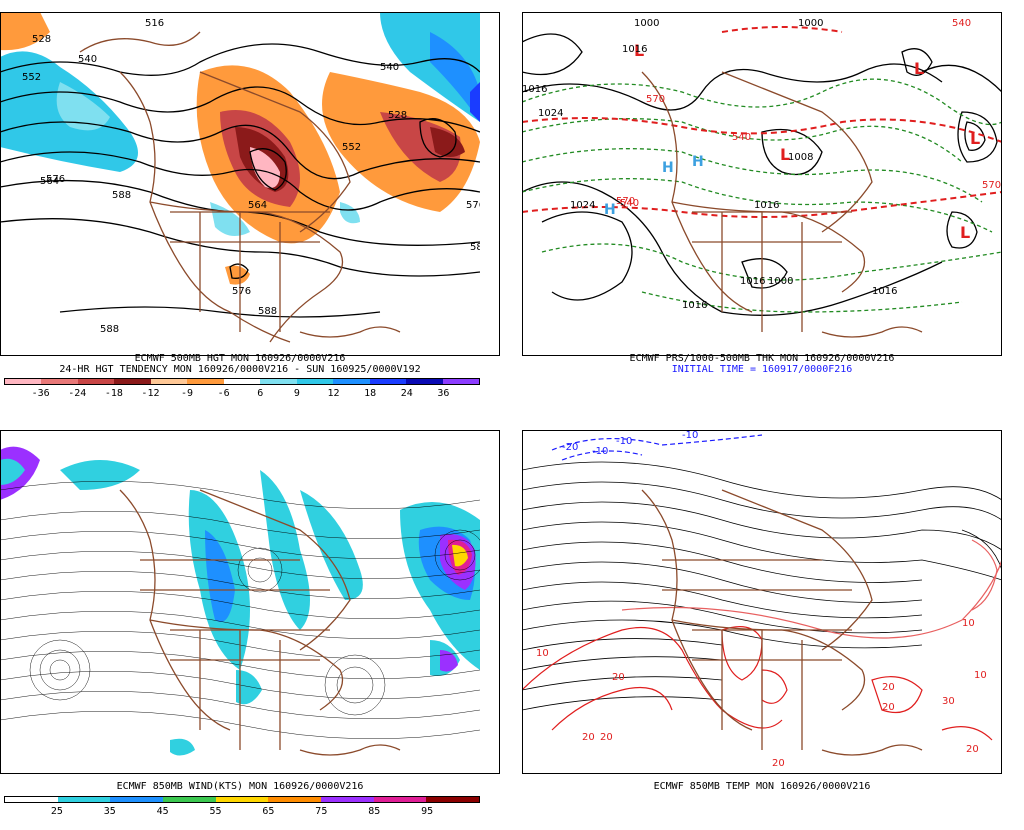 The image size is (1024, 830). I want to click on colorbar-tick-label: 35, so click(109, 811).